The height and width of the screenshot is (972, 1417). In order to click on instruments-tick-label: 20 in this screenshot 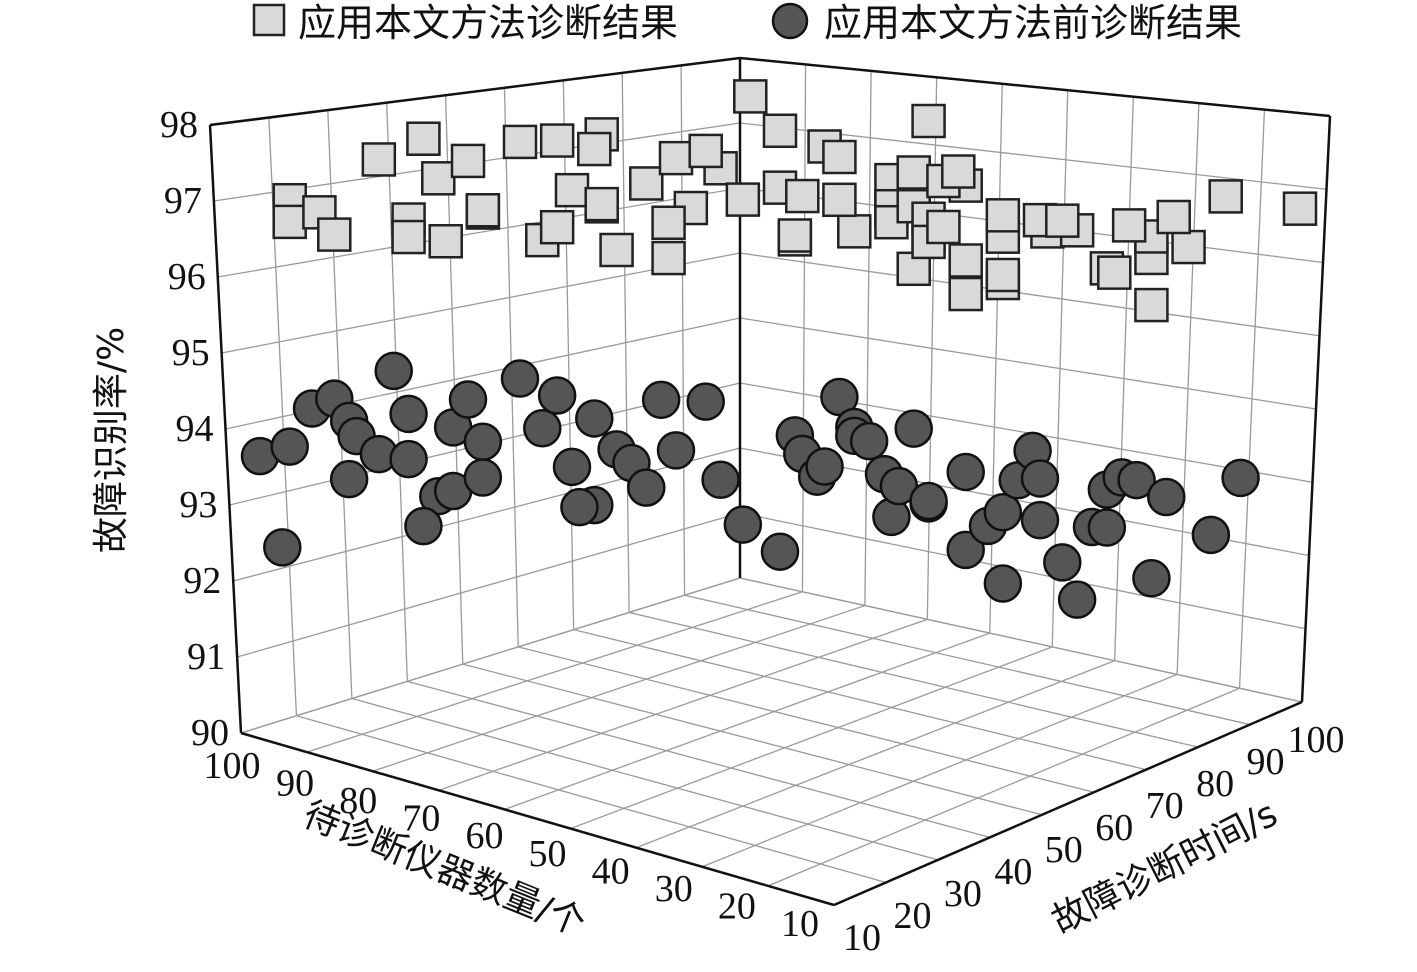, I will do `click(737, 906)`.